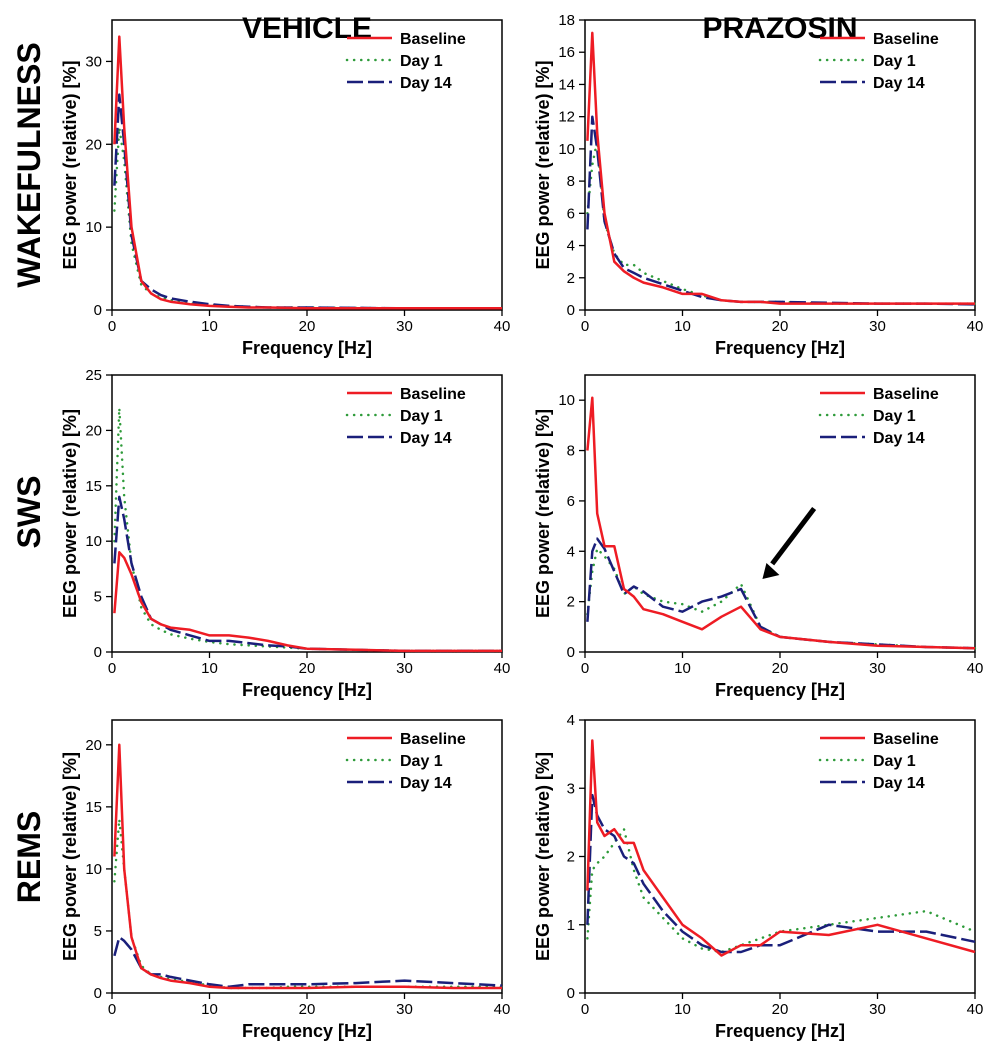  What do you see at coordinates (98, 931) in the screenshot?
I see `y-tick-label: 5` at bounding box center [98, 931].